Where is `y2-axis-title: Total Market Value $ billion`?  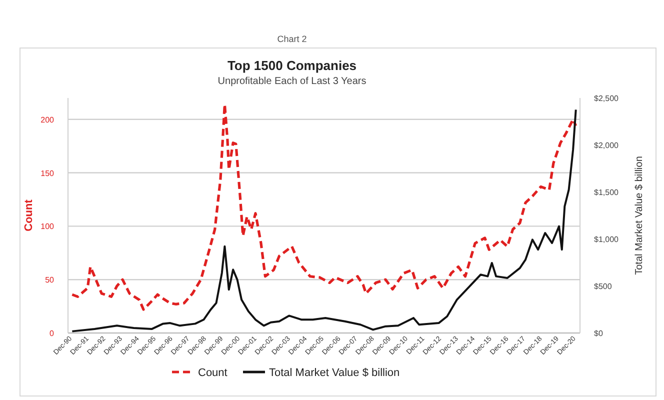 y2-axis-title: Total Market Value $ billion is located at coordinates (639, 215).